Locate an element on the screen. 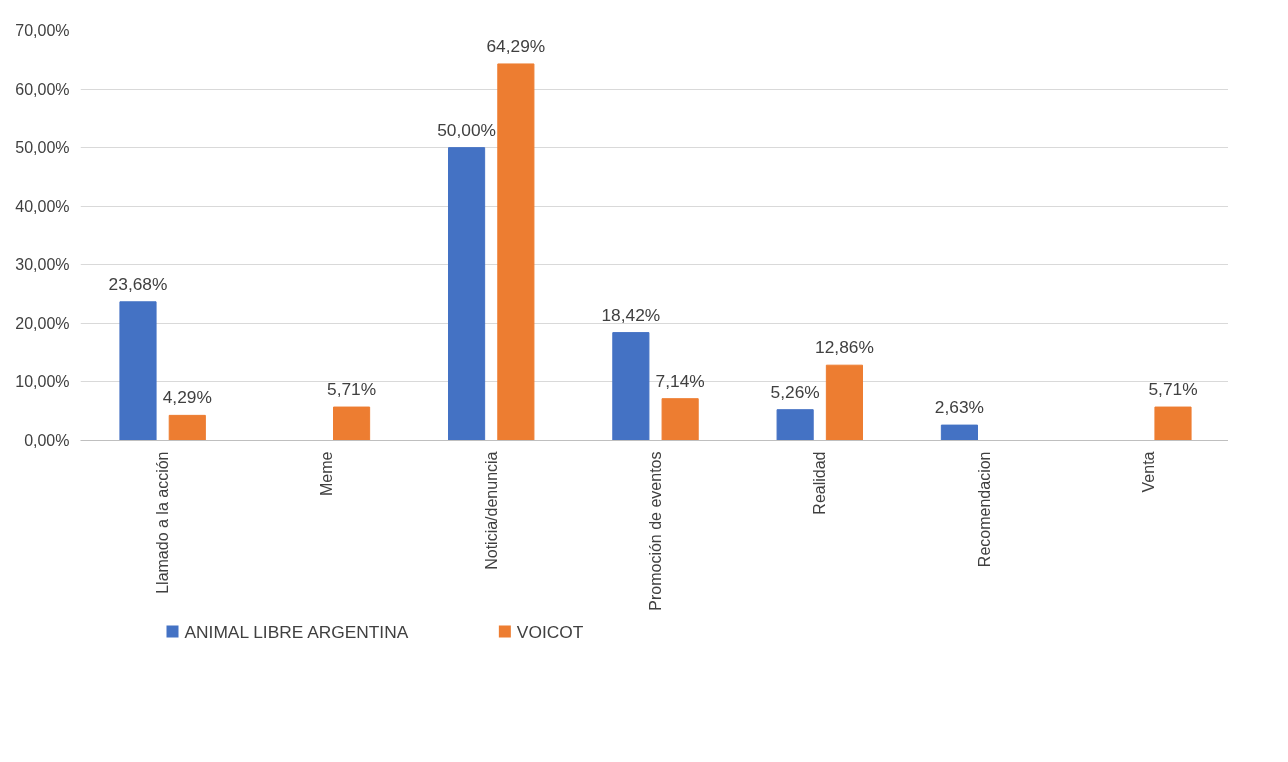 This screenshot has height=762, width=1288. x-tick-label: Llamado a la acción is located at coordinates (163, 522).